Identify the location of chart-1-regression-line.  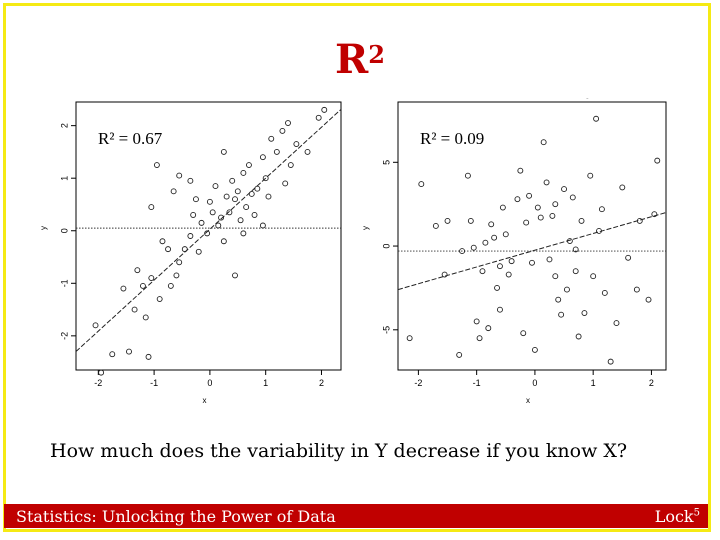
(532, 251).